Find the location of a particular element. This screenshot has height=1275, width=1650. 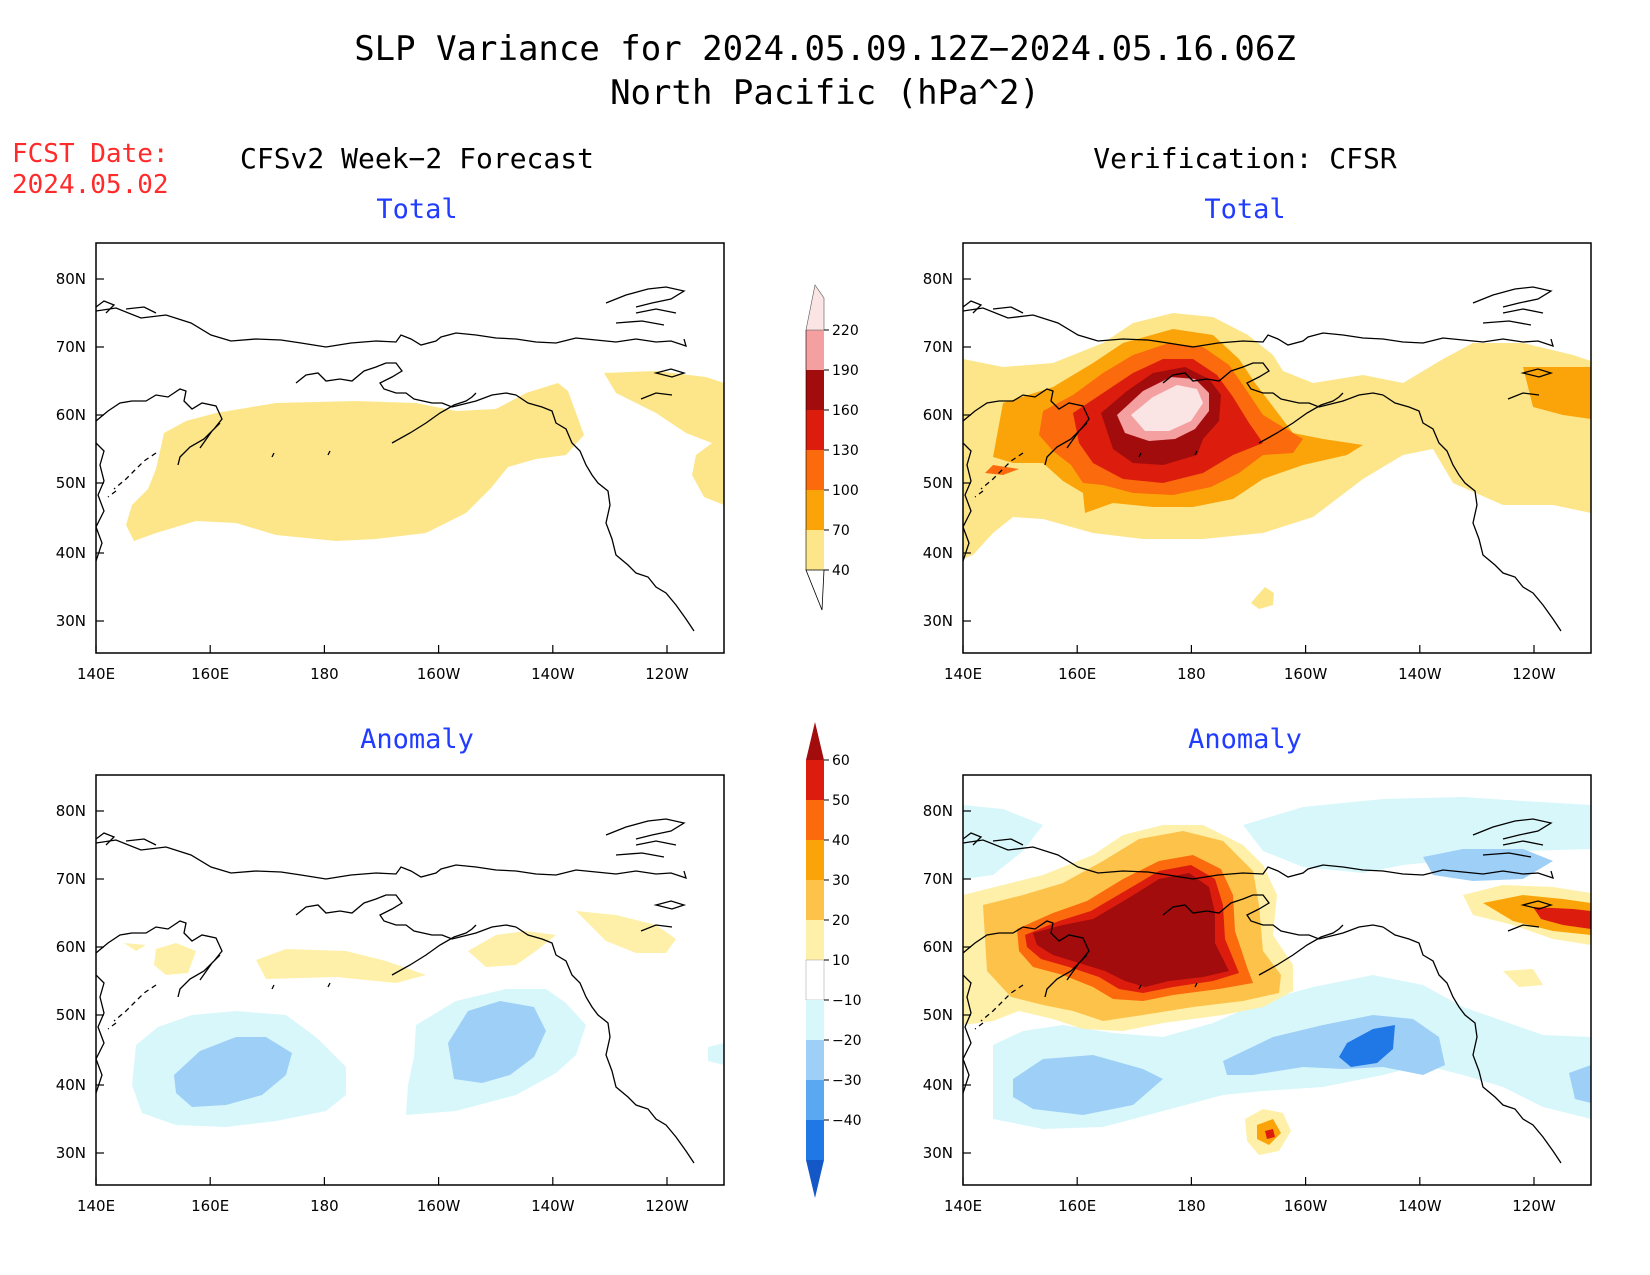

fcst-total-lon-label: 140E is located at coordinates (96, 674).